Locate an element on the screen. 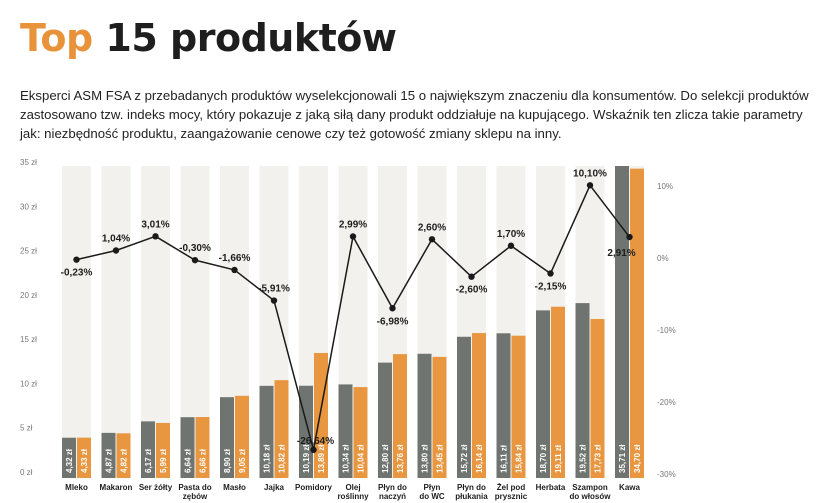 The image size is (819, 503). title-accent: Top is located at coordinates (56, 38).